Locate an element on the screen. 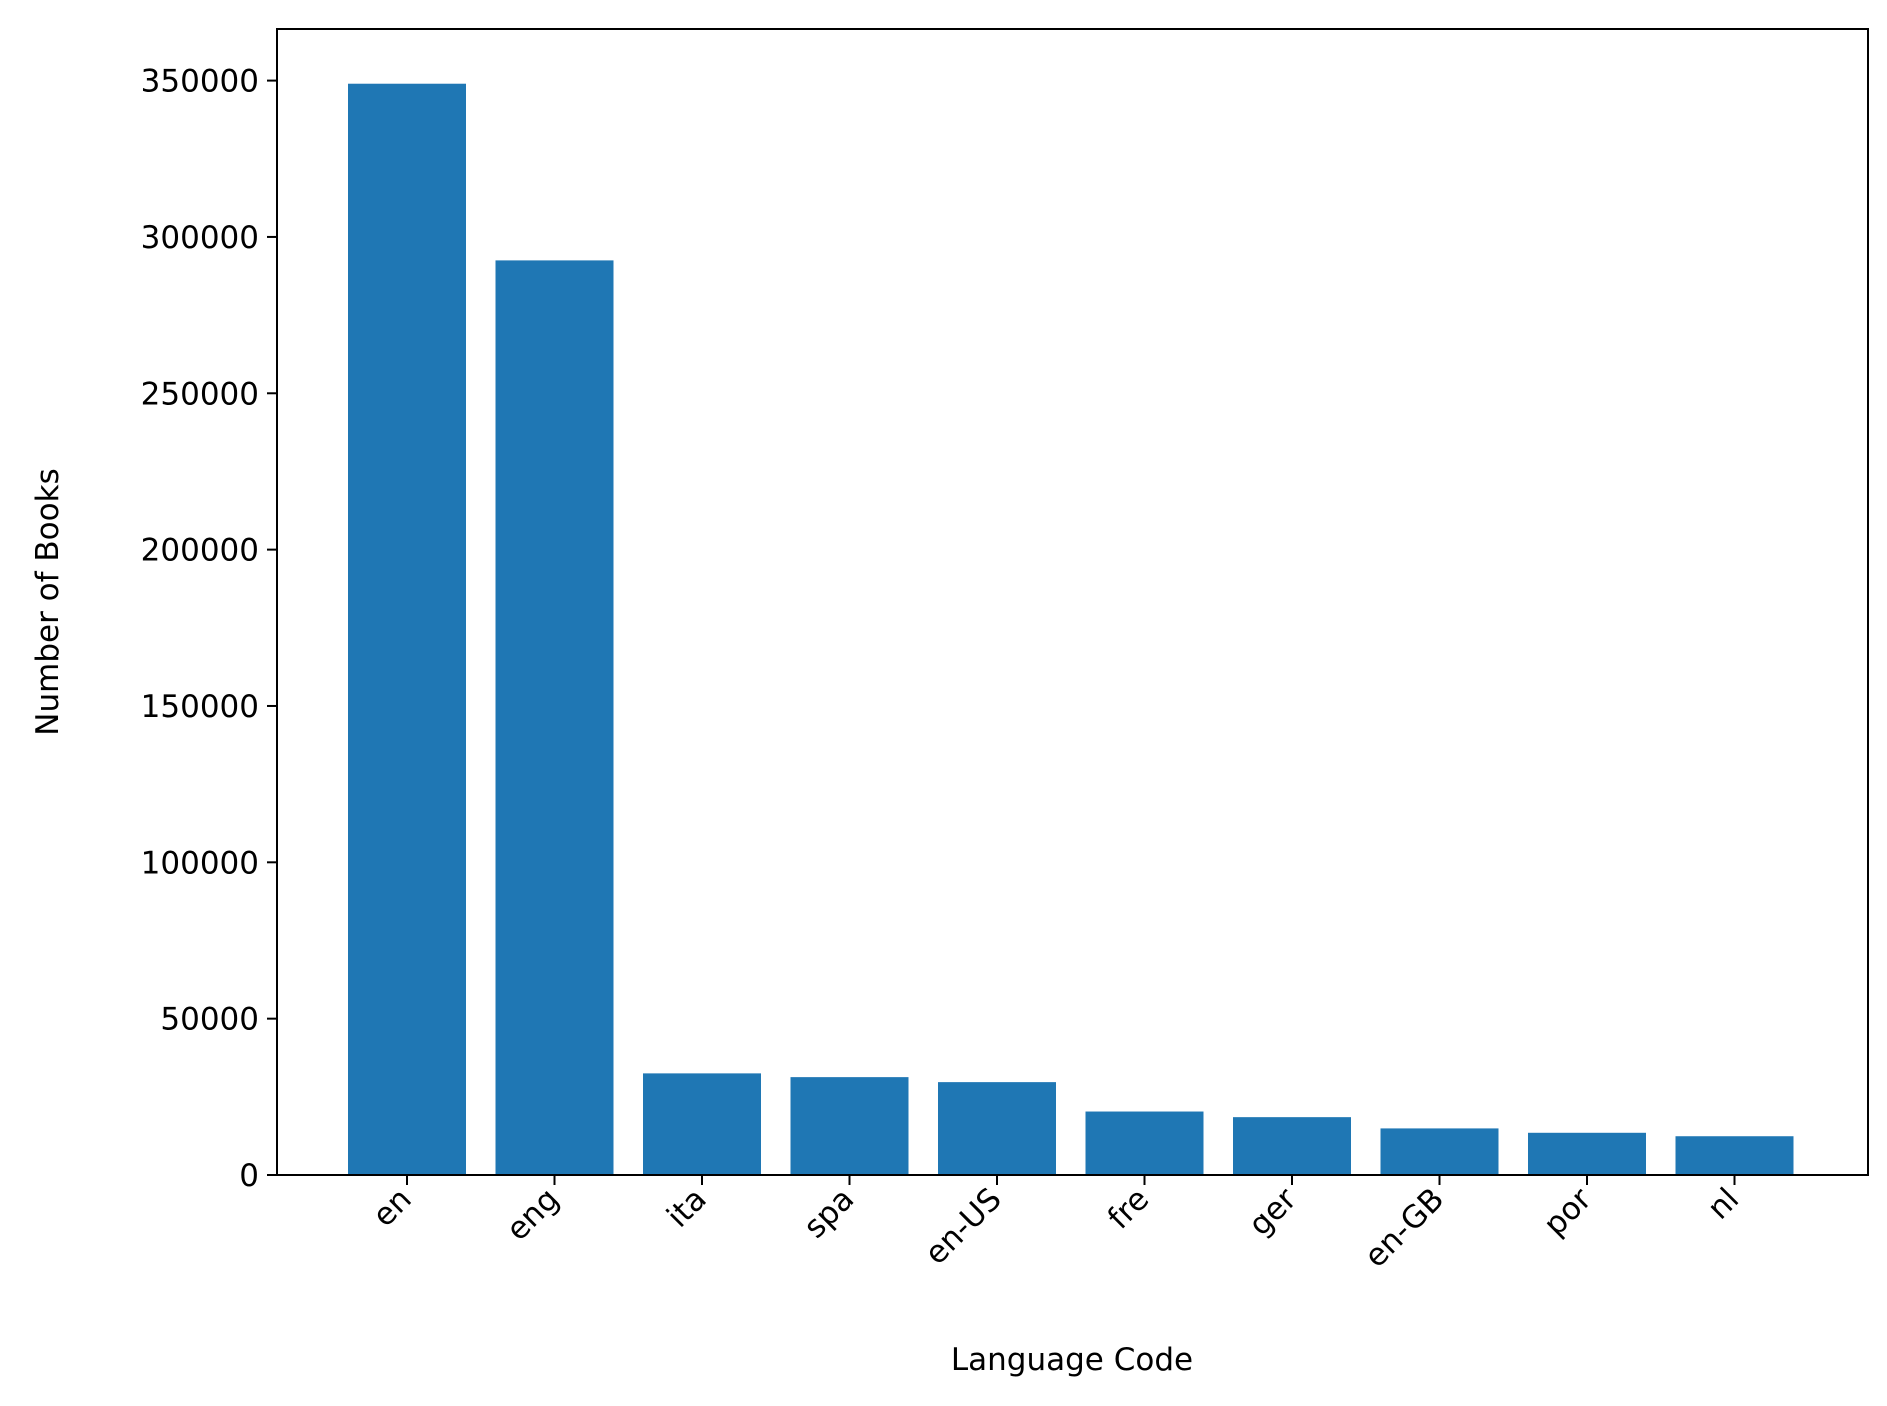 The image size is (1887, 1406). bar-en-US is located at coordinates (997, 1128).